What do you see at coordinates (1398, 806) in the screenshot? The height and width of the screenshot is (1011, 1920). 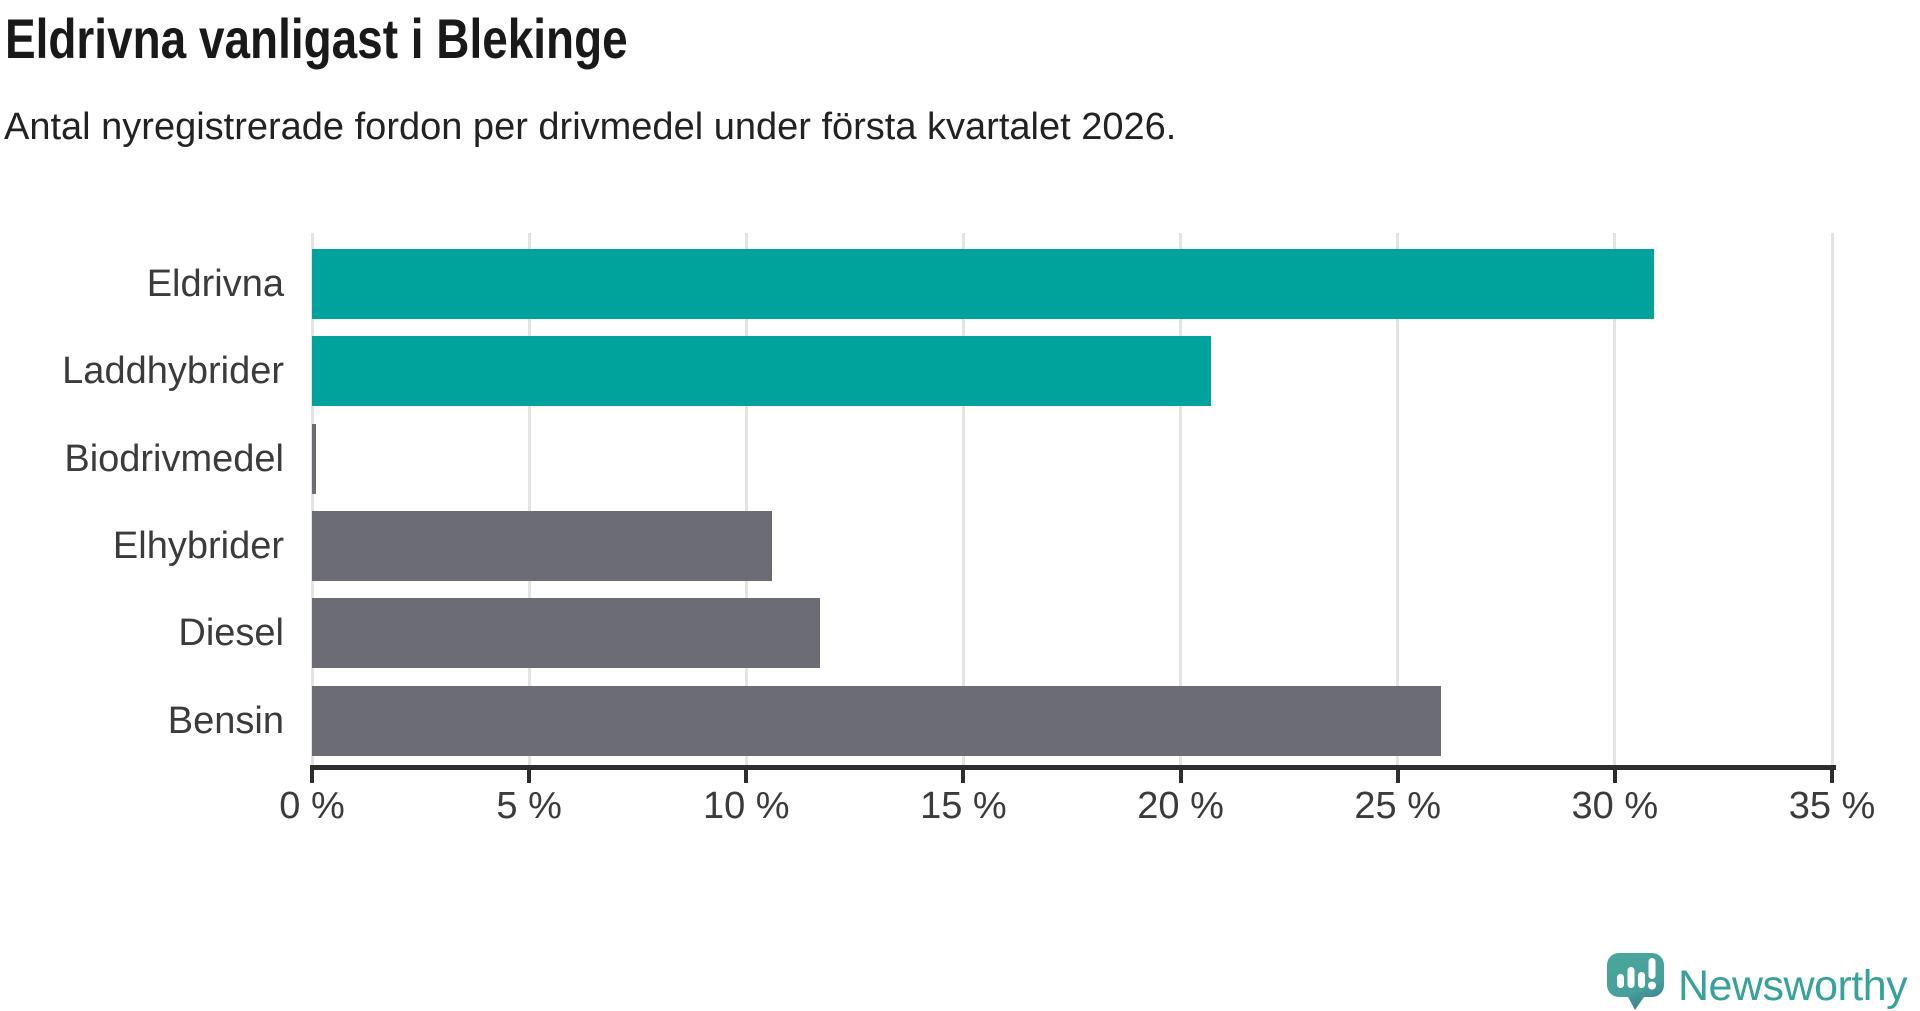 I see `x-axis-tick-label-25: 25 %` at bounding box center [1398, 806].